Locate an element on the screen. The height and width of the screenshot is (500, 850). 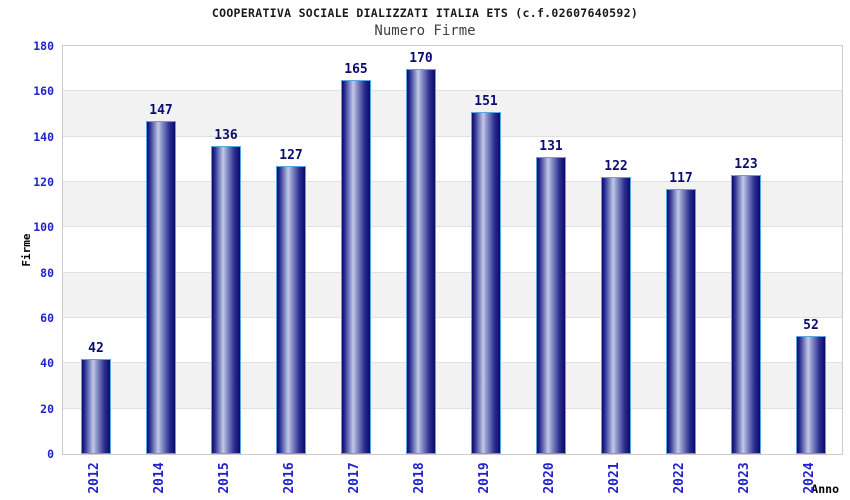
x-tick-label: 2017 is located at coordinates (354, 478).